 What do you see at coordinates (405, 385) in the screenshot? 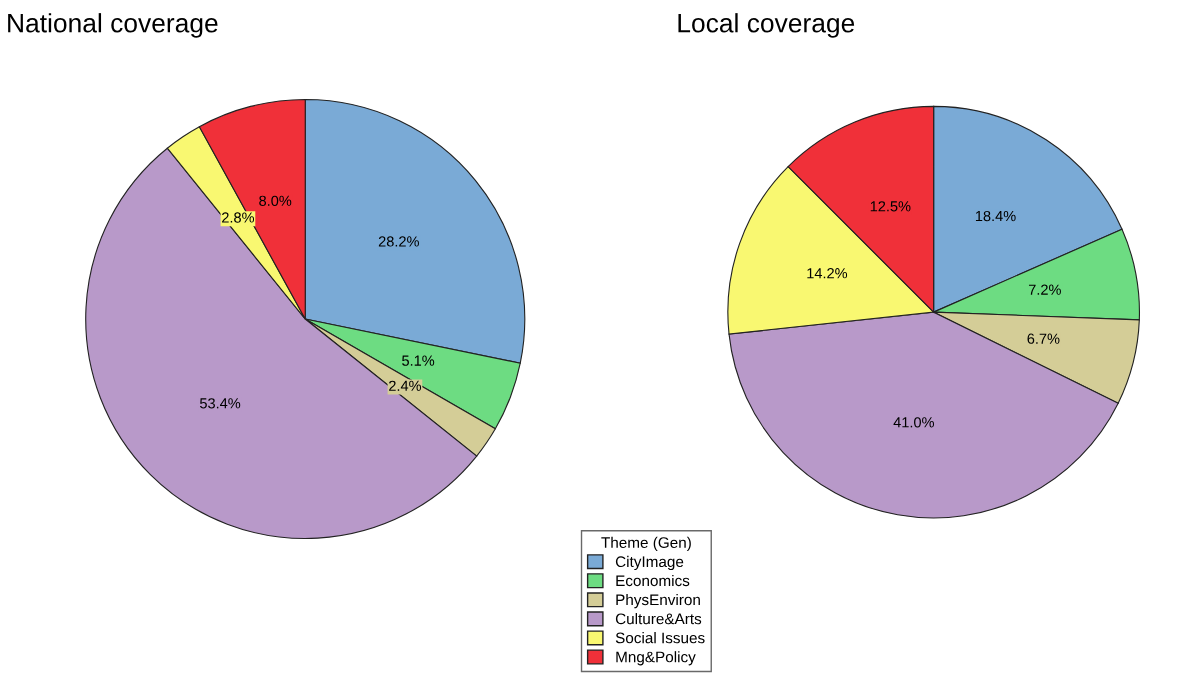
I see `data-label: 2.4%` at bounding box center [405, 385].